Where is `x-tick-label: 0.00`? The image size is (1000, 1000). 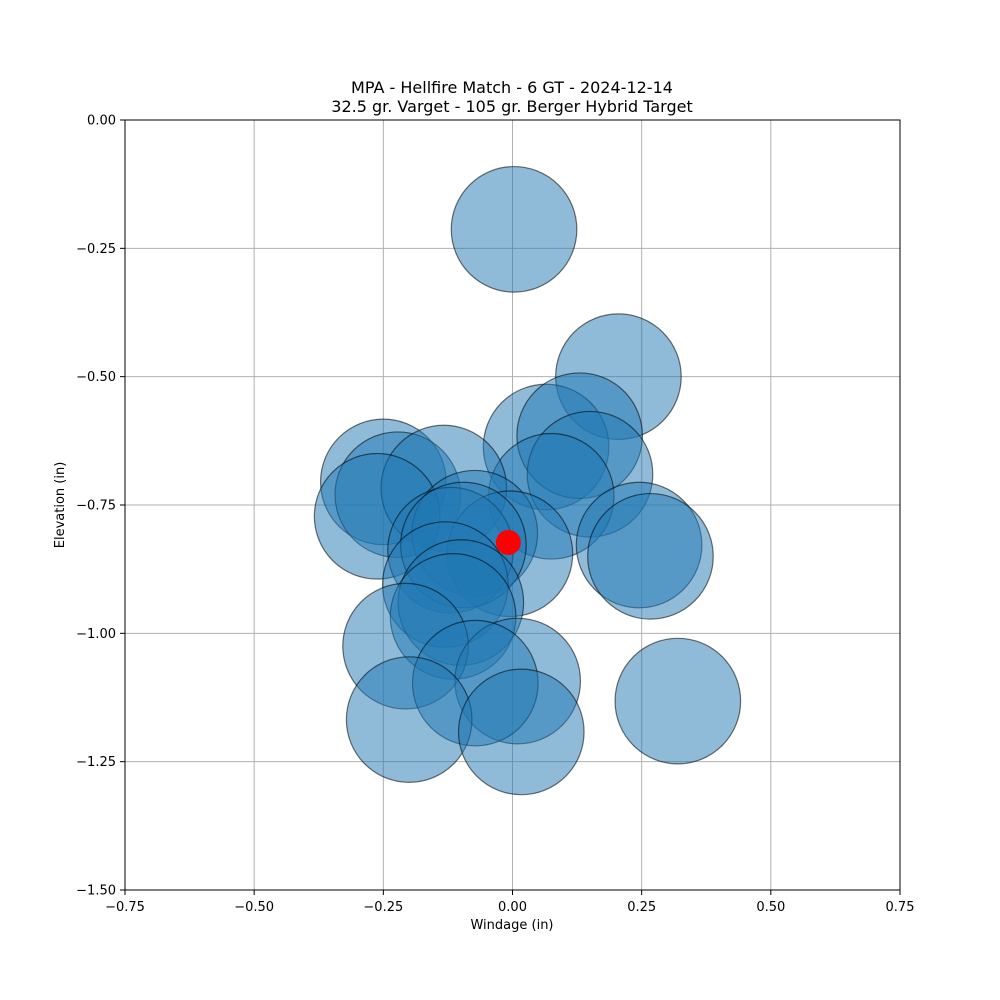 x-tick-label: 0.00 is located at coordinates (512, 907).